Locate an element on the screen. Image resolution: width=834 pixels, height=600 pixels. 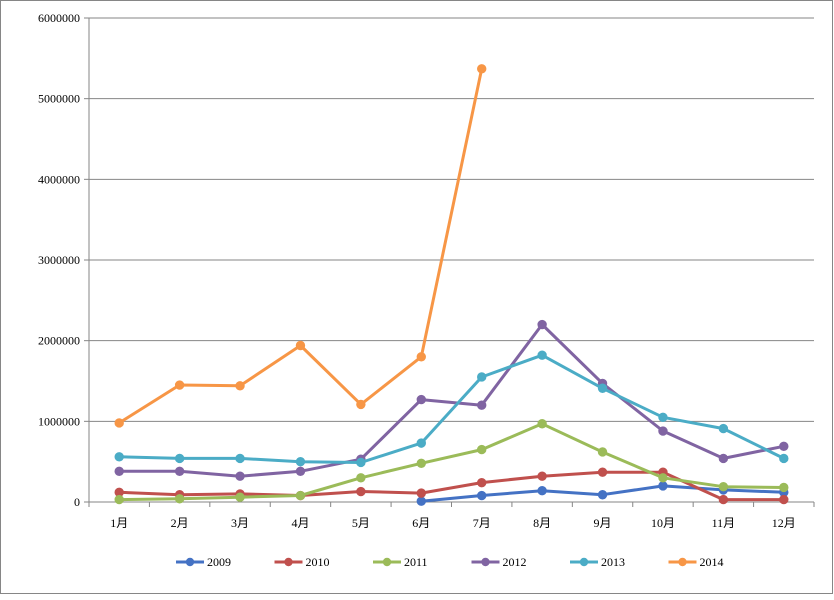
x-tick-label: 8月 is located at coordinates (542, 523).